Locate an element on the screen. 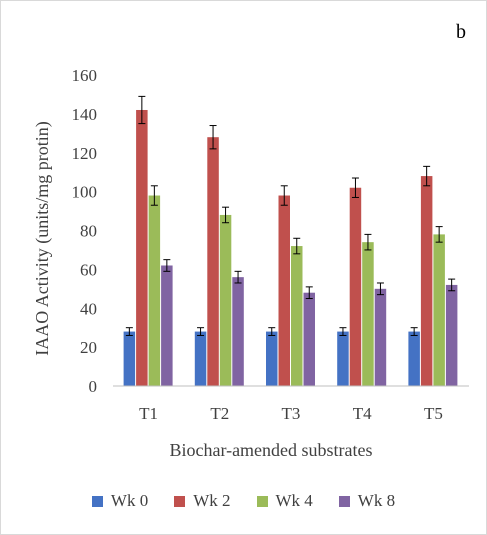 The height and width of the screenshot is (535, 487). y-tick-label: 140 is located at coordinates (85, 114).